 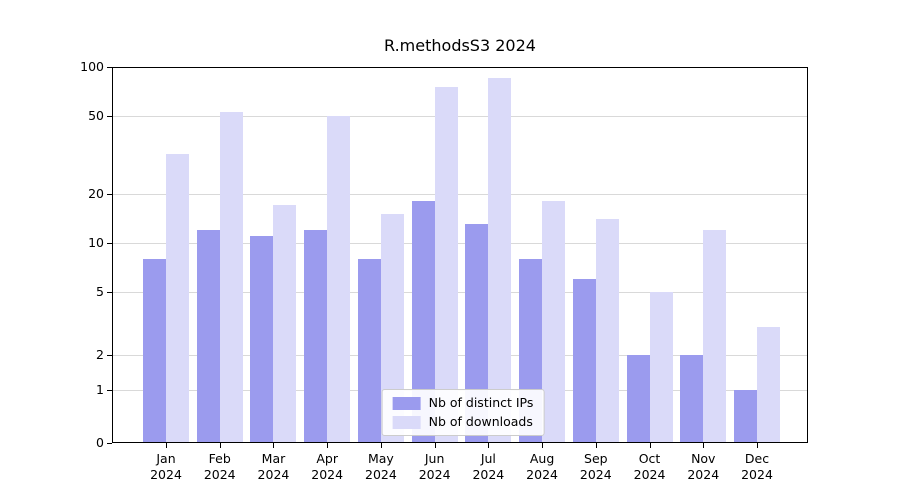 What do you see at coordinates (392, 328) in the screenshot?
I see `bar-downloads-may` at bounding box center [392, 328].